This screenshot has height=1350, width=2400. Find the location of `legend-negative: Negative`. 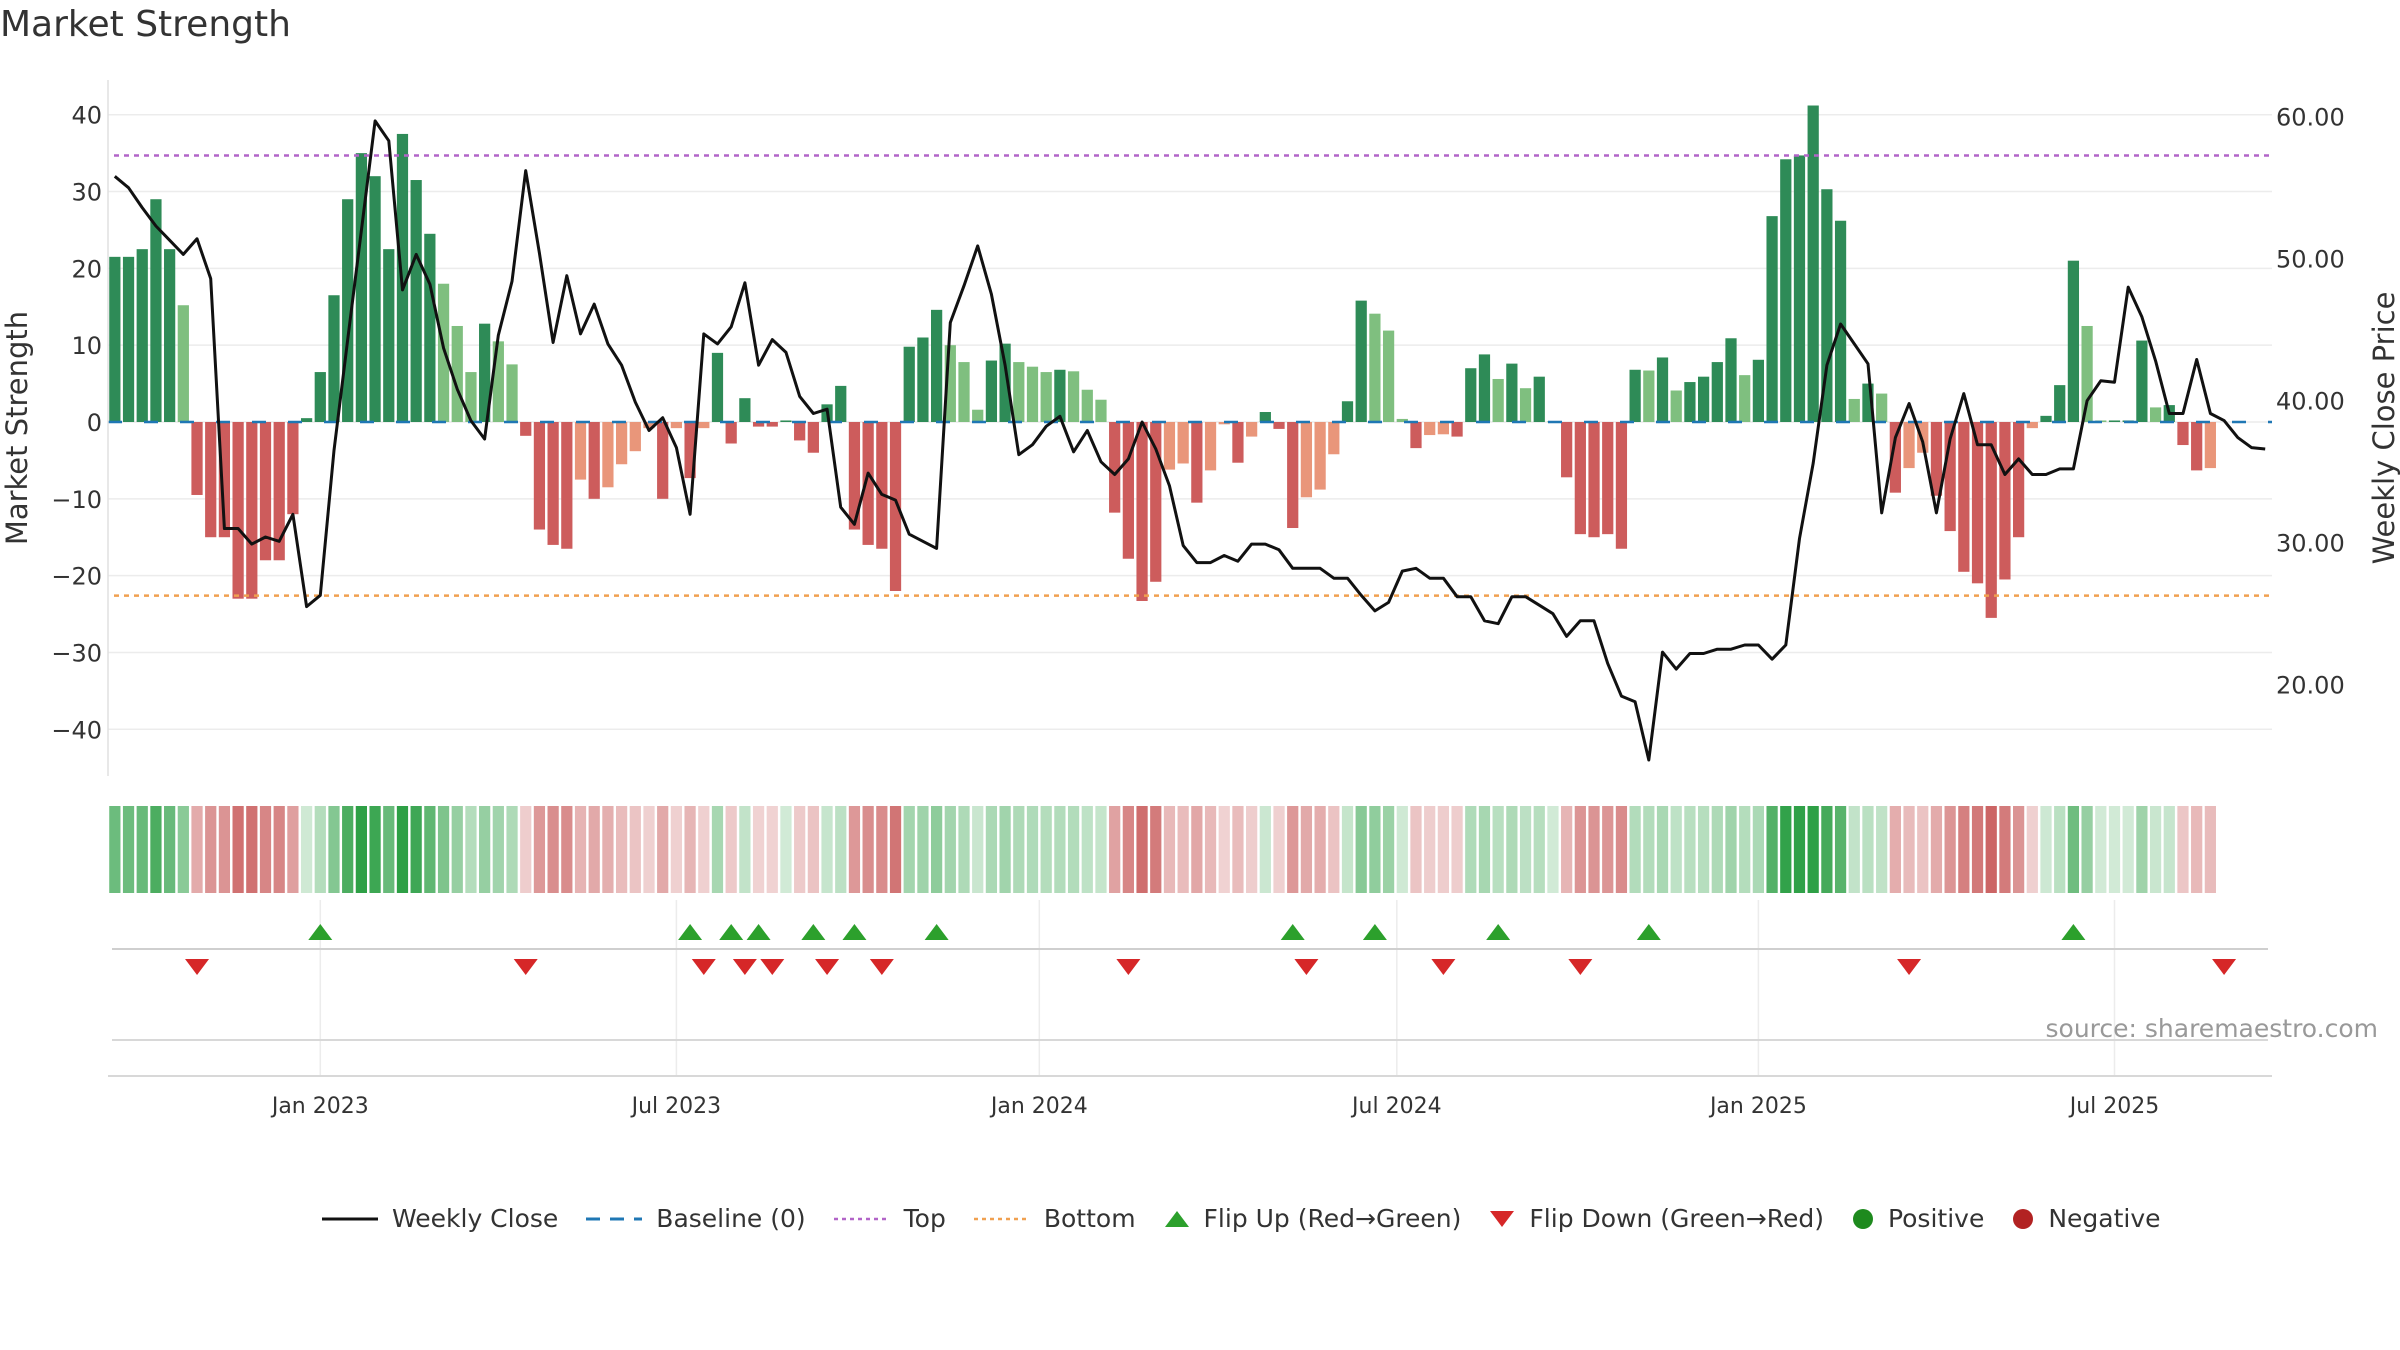

legend-negative: Negative is located at coordinates (2085, 1218).